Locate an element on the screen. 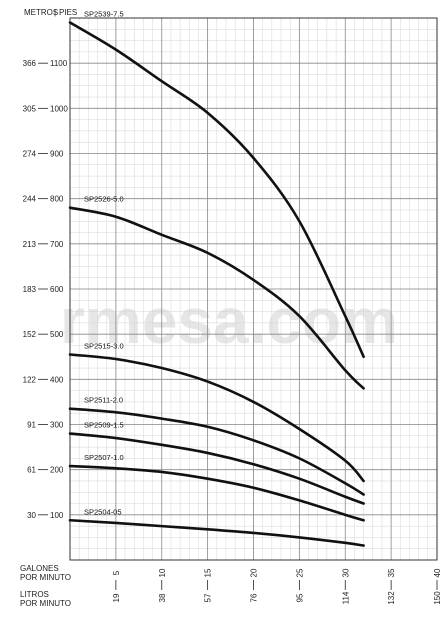  x-tick-gpm: 30 is located at coordinates (345, 572).